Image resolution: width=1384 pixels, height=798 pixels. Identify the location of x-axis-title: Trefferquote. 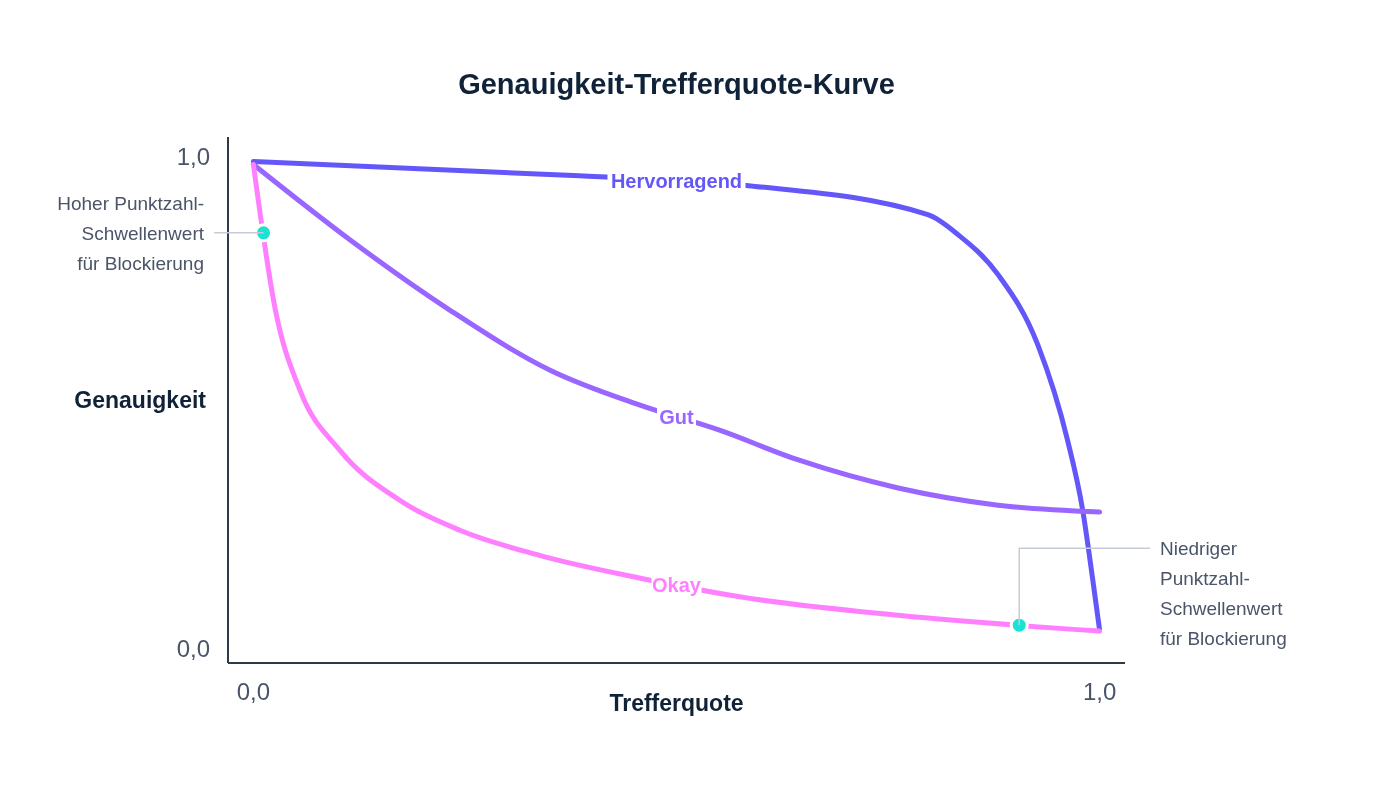
(676, 703).